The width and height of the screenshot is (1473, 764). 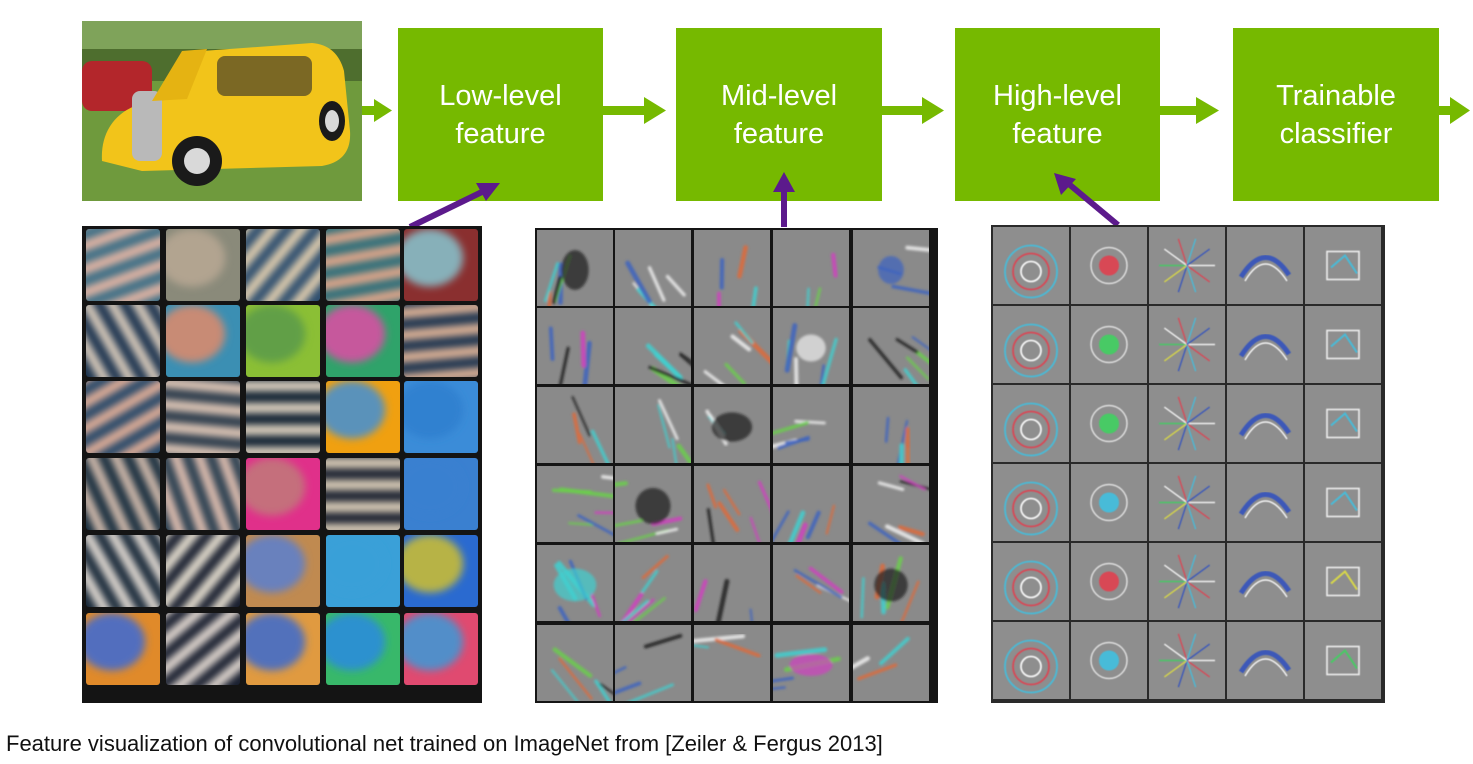 What do you see at coordinates (222, 111) in the screenshot?
I see `input-car-image` at bounding box center [222, 111].